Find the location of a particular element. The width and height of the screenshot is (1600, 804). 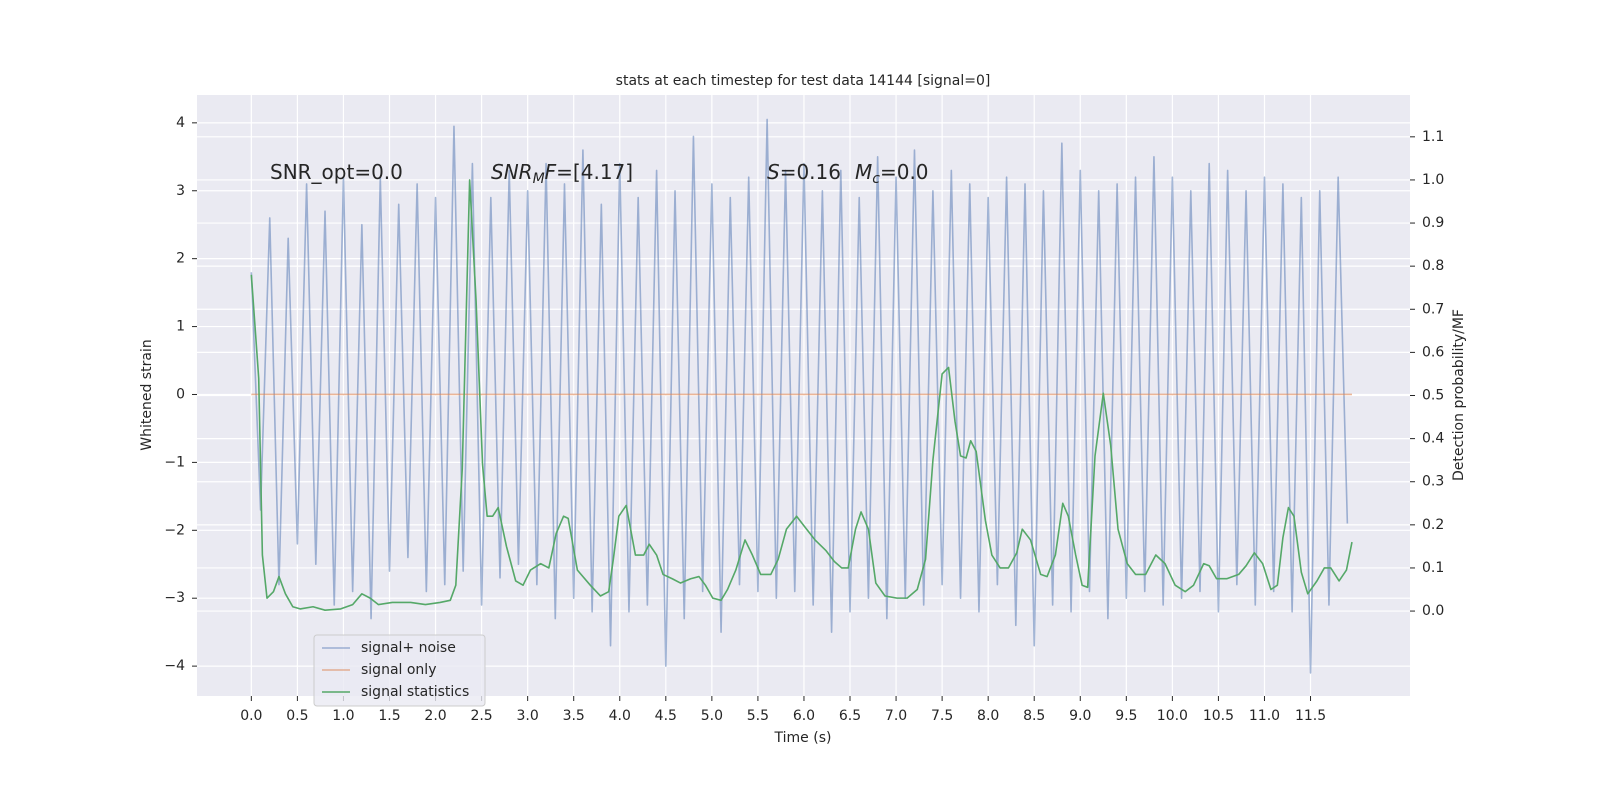

x-tick-label: 11.0 is located at coordinates (1264, 716).